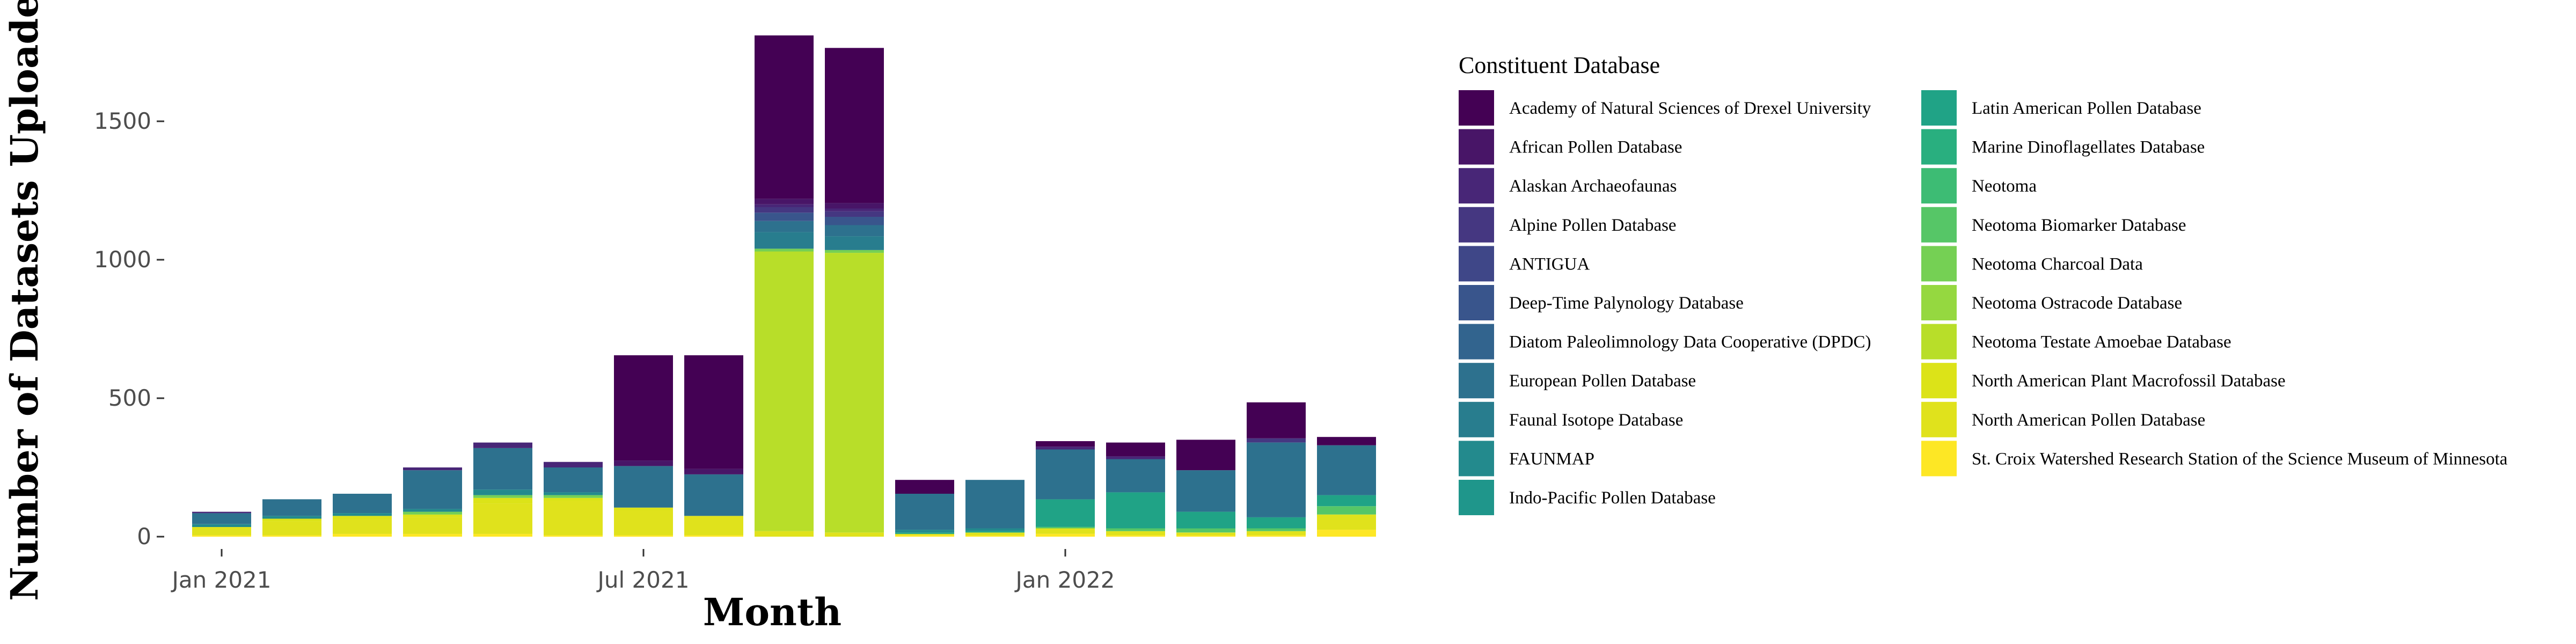 The width and height of the screenshot is (2576, 644). I want to click on legend-label: Indo-Pacific Pollen Database, so click(1612, 498).